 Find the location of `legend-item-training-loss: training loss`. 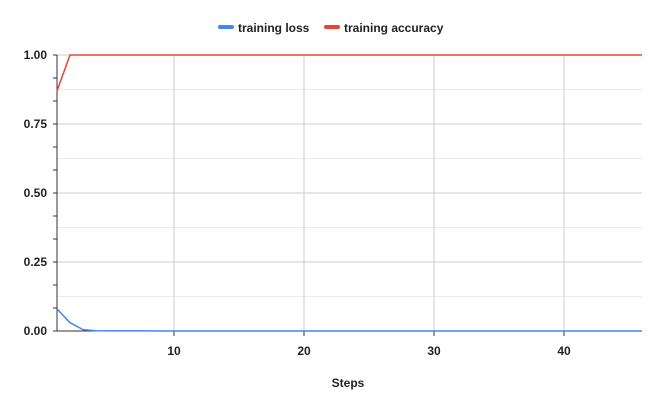

legend-item-training-loss: training loss is located at coordinates (264, 28).